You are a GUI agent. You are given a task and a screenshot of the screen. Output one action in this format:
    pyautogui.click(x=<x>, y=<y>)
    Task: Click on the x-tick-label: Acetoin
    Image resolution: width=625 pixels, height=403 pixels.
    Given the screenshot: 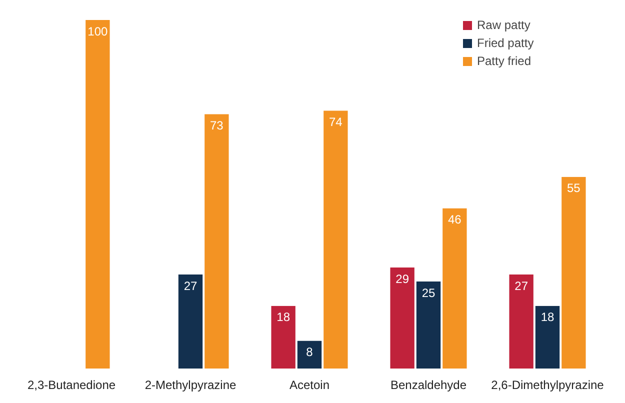 What is the action you would take?
    pyautogui.click(x=309, y=385)
    